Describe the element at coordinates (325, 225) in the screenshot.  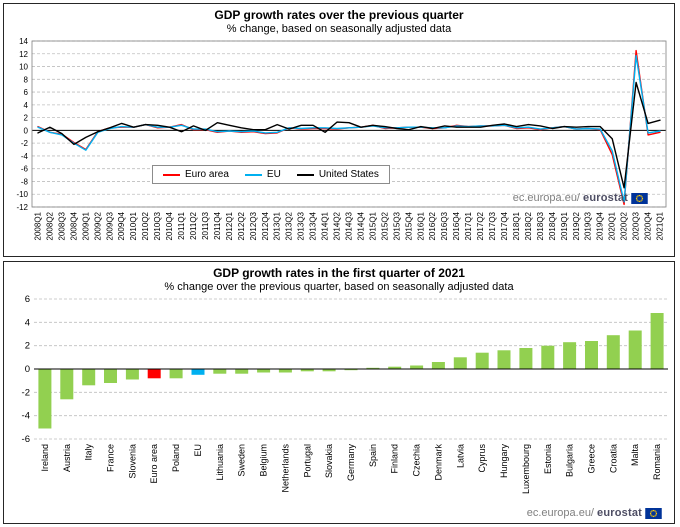
I see `x-axis-label: 2014Q1` at that location.